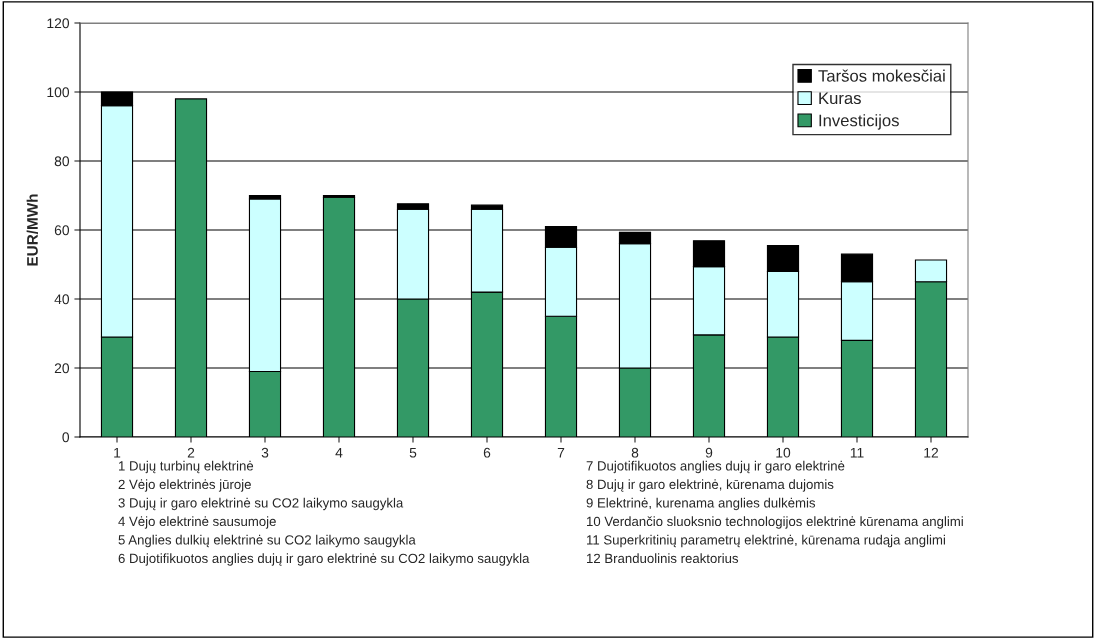  Describe the element at coordinates (701, 504) in the screenshot. I see `text: 9 Elektrinė, kurenama anglies dulkėmis` at that location.